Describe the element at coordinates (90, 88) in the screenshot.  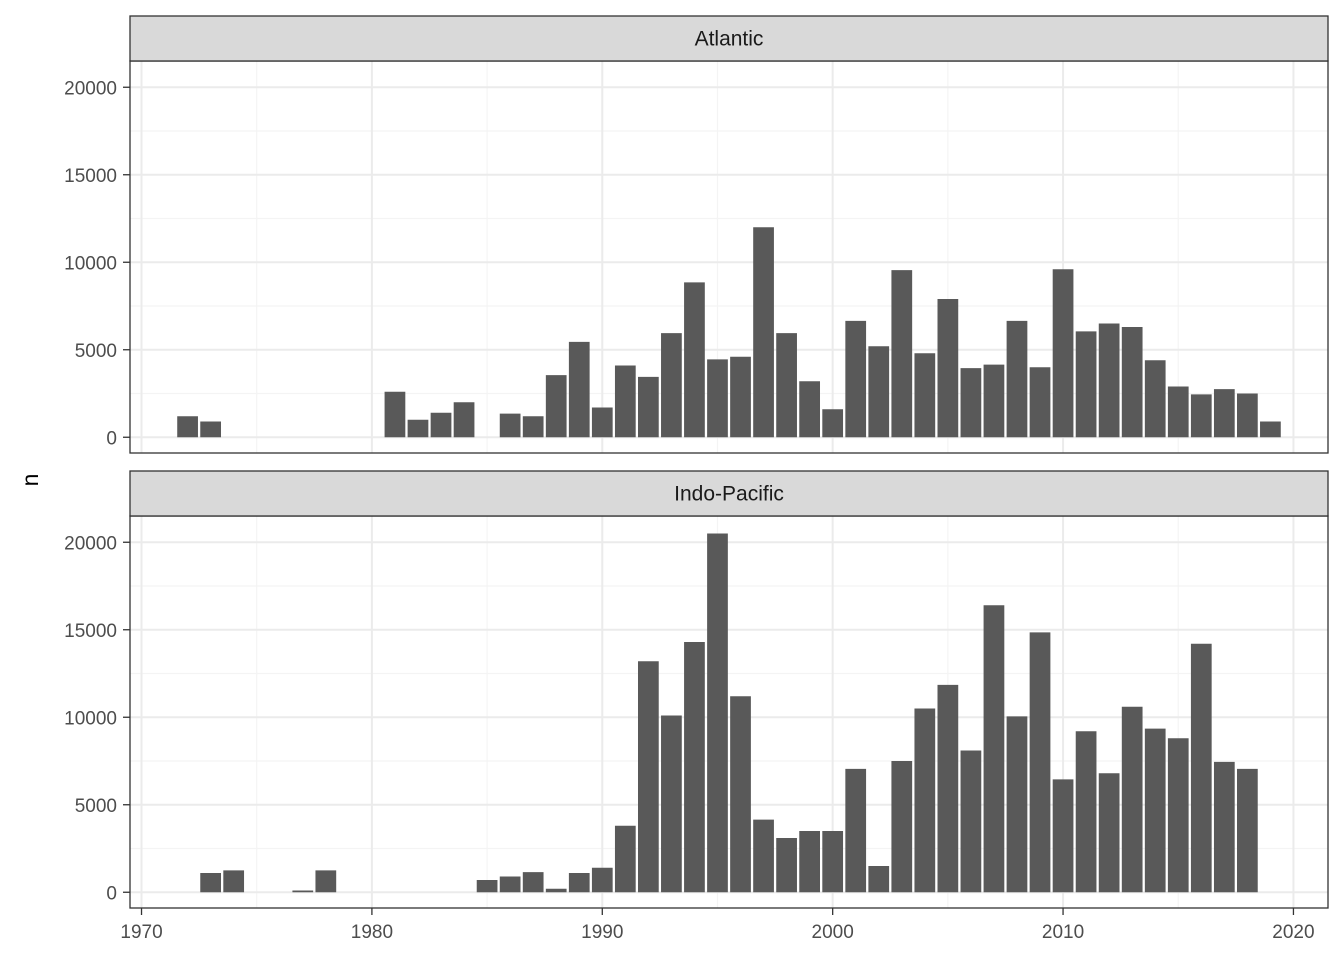
I see `y-tick-label: 20000` at that location.